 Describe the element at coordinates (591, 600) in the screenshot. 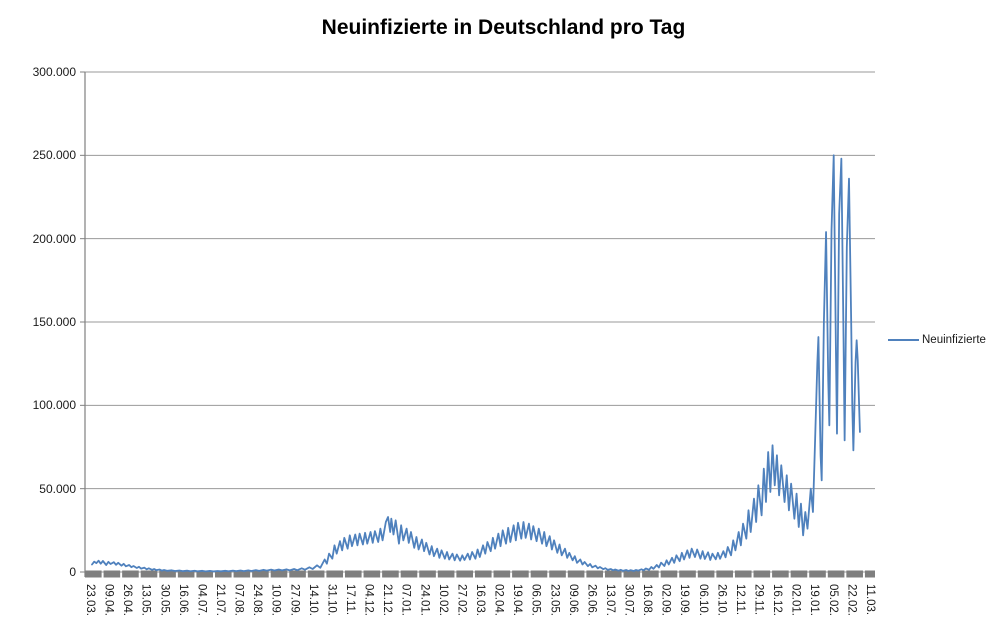

I see `x-tick-label: 26.06.` at that location.